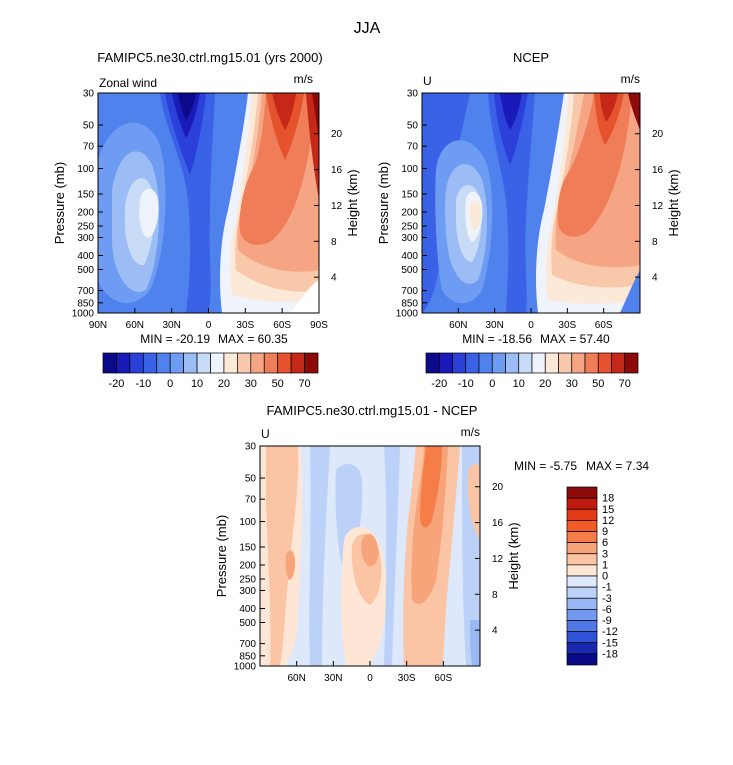 The width and height of the screenshot is (733, 765). Describe the element at coordinates (296, 678) in the screenshot. I see `panel-diff-lat-label: 60N` at that location.